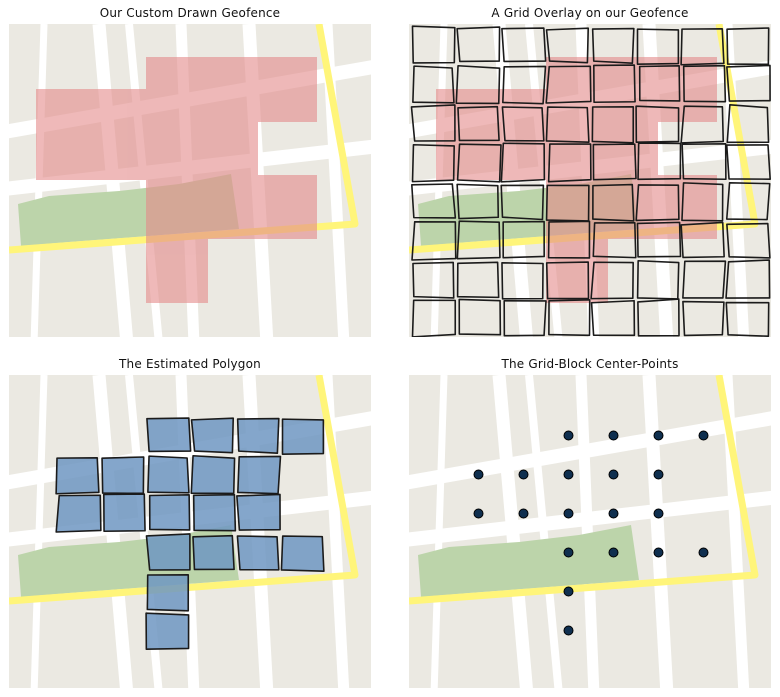 Image resolution: width=780 pixels, height=697 pixels. What do you see at coordinates (190, 13) in the screenshot?
I see `title-custom-geofence: Our Custom Drawn Geofence` at bounding box center [190, 13].